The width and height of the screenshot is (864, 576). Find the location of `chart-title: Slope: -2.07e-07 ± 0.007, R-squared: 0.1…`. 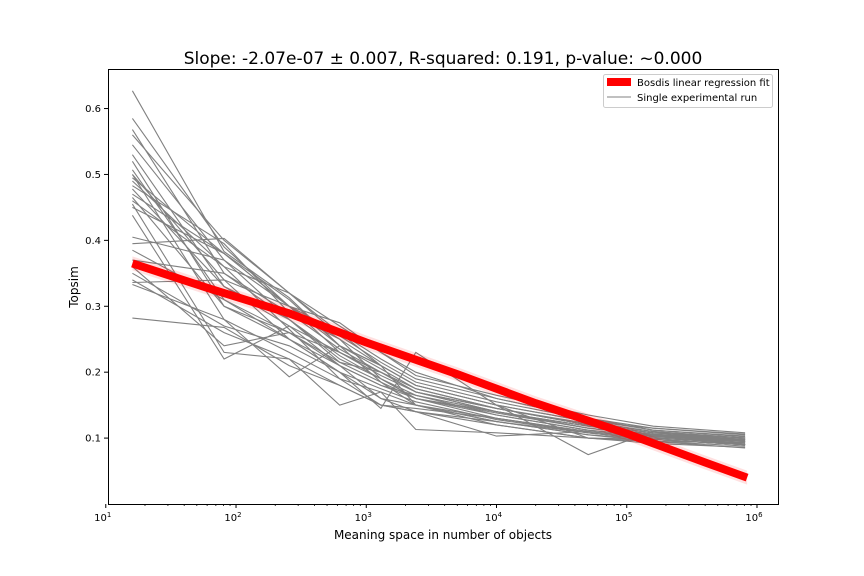

chart-title: Slope: -2.07e-07 ± 0.007, R-squared: 0.1… is located at coordinates (443, 59).